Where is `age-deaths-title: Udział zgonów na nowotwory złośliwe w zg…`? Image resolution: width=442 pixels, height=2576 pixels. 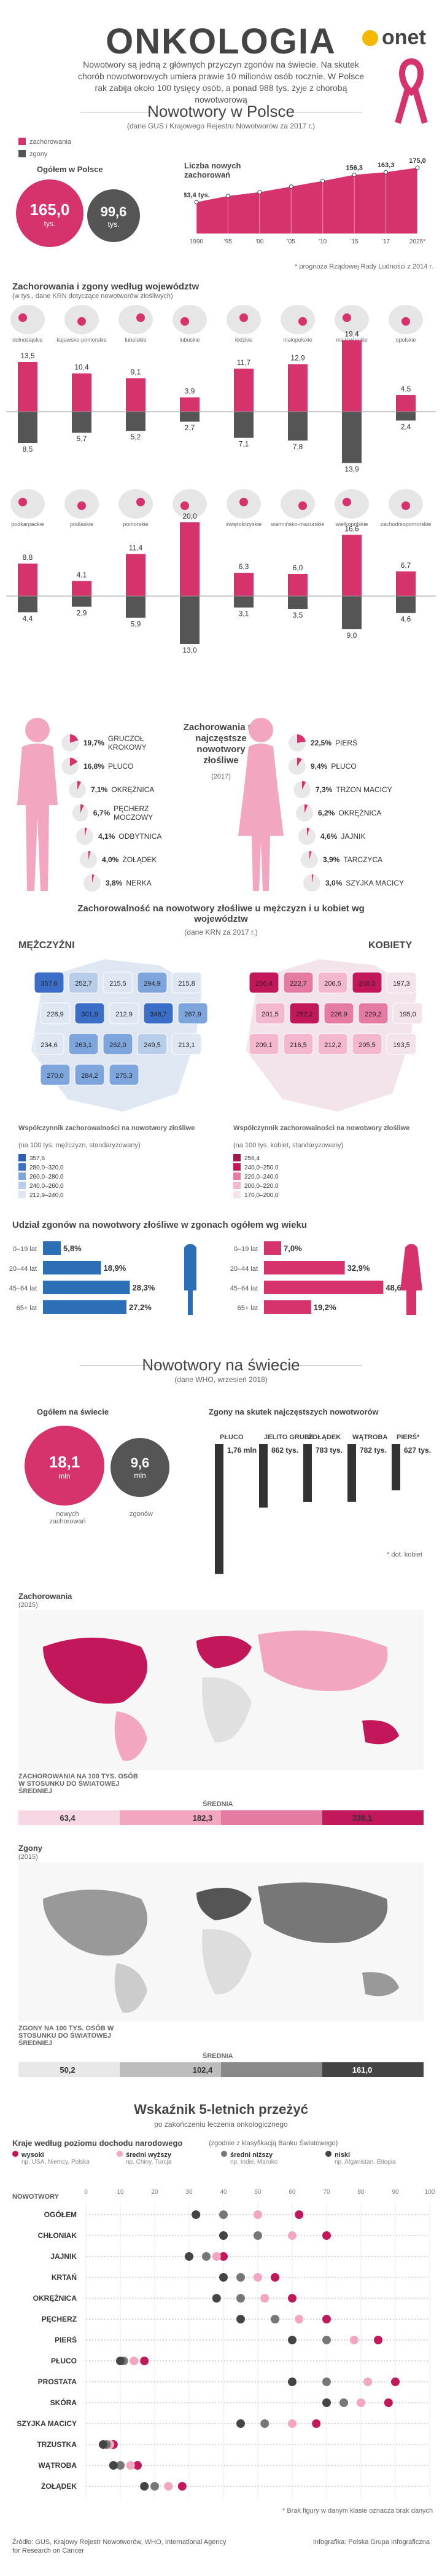 age-deaths-title: Udział zgonów na nowotwory złośliwe w zg… is located at coordinates (160, 1225).